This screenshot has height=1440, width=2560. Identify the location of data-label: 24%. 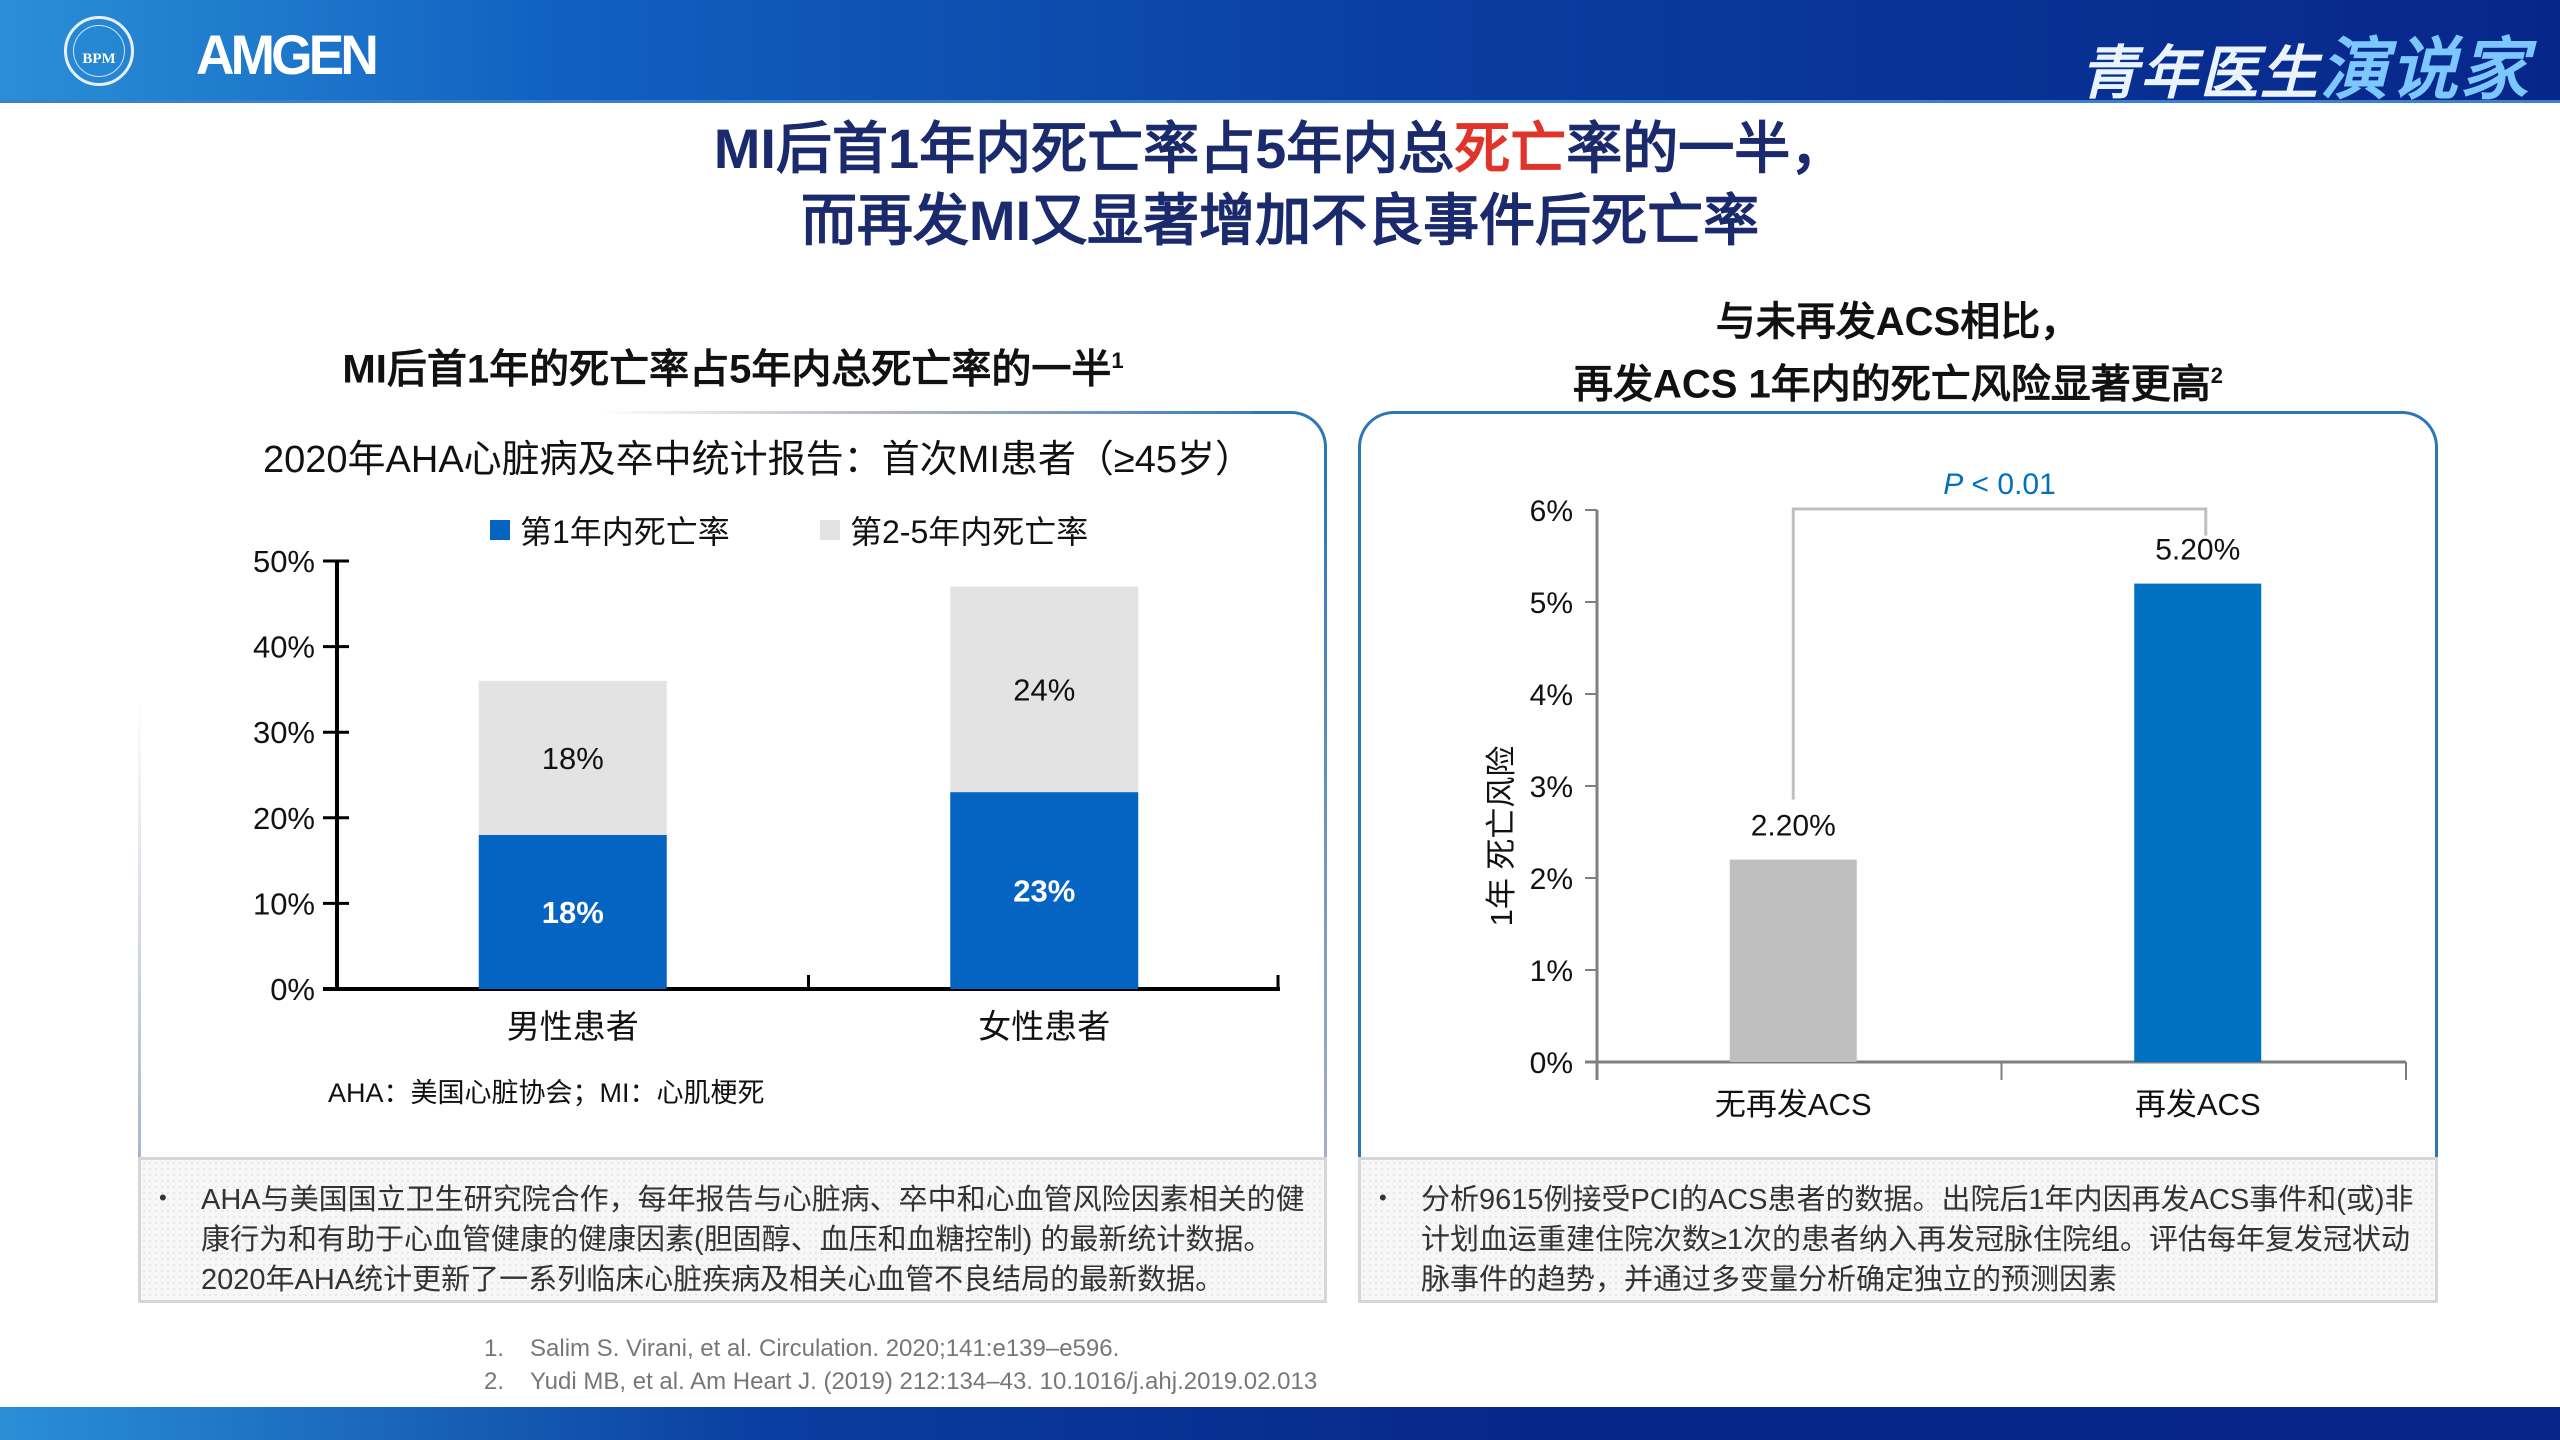
(1044, 689).